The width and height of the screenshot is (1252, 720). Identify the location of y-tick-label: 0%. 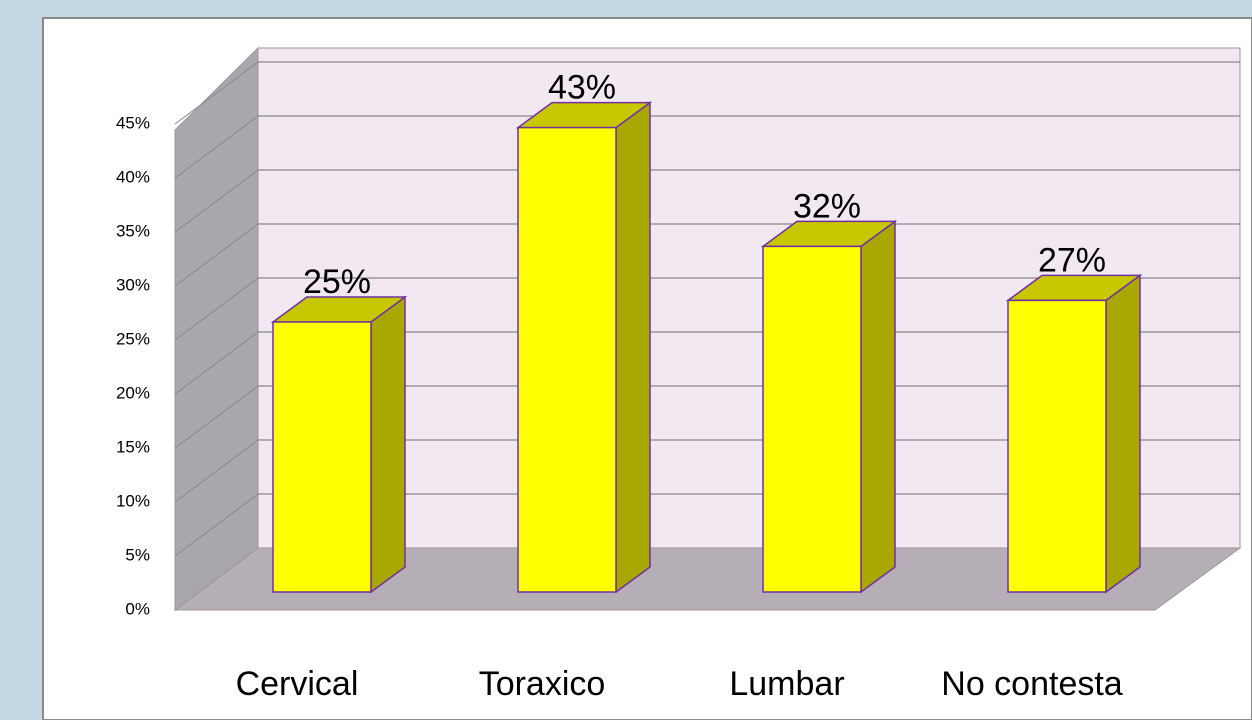
(137, 608).